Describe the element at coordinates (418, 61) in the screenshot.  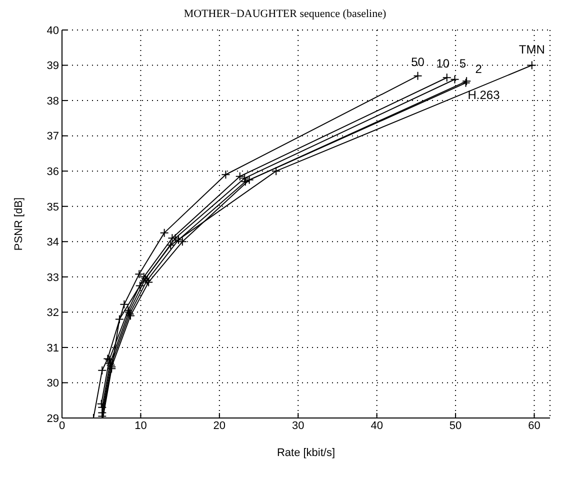
I see `series-label: 50` at that location.